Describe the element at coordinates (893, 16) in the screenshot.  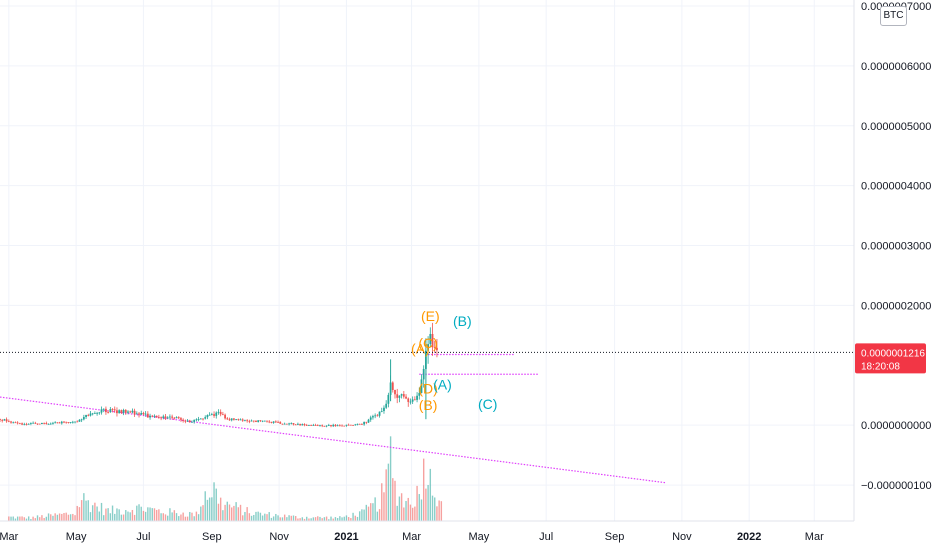
I see `currency-badge: BTC` at that location.